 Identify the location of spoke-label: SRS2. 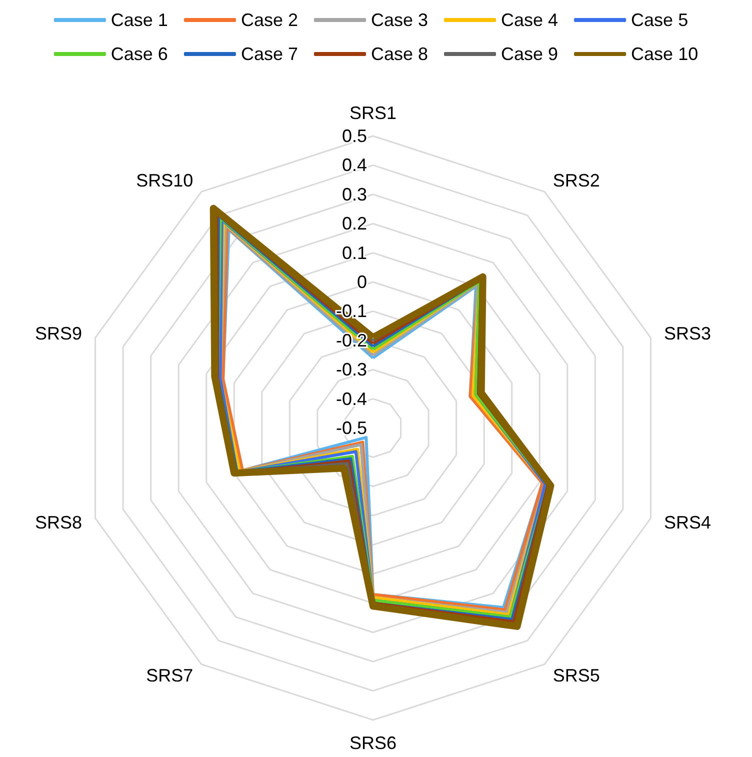
(576, 180).